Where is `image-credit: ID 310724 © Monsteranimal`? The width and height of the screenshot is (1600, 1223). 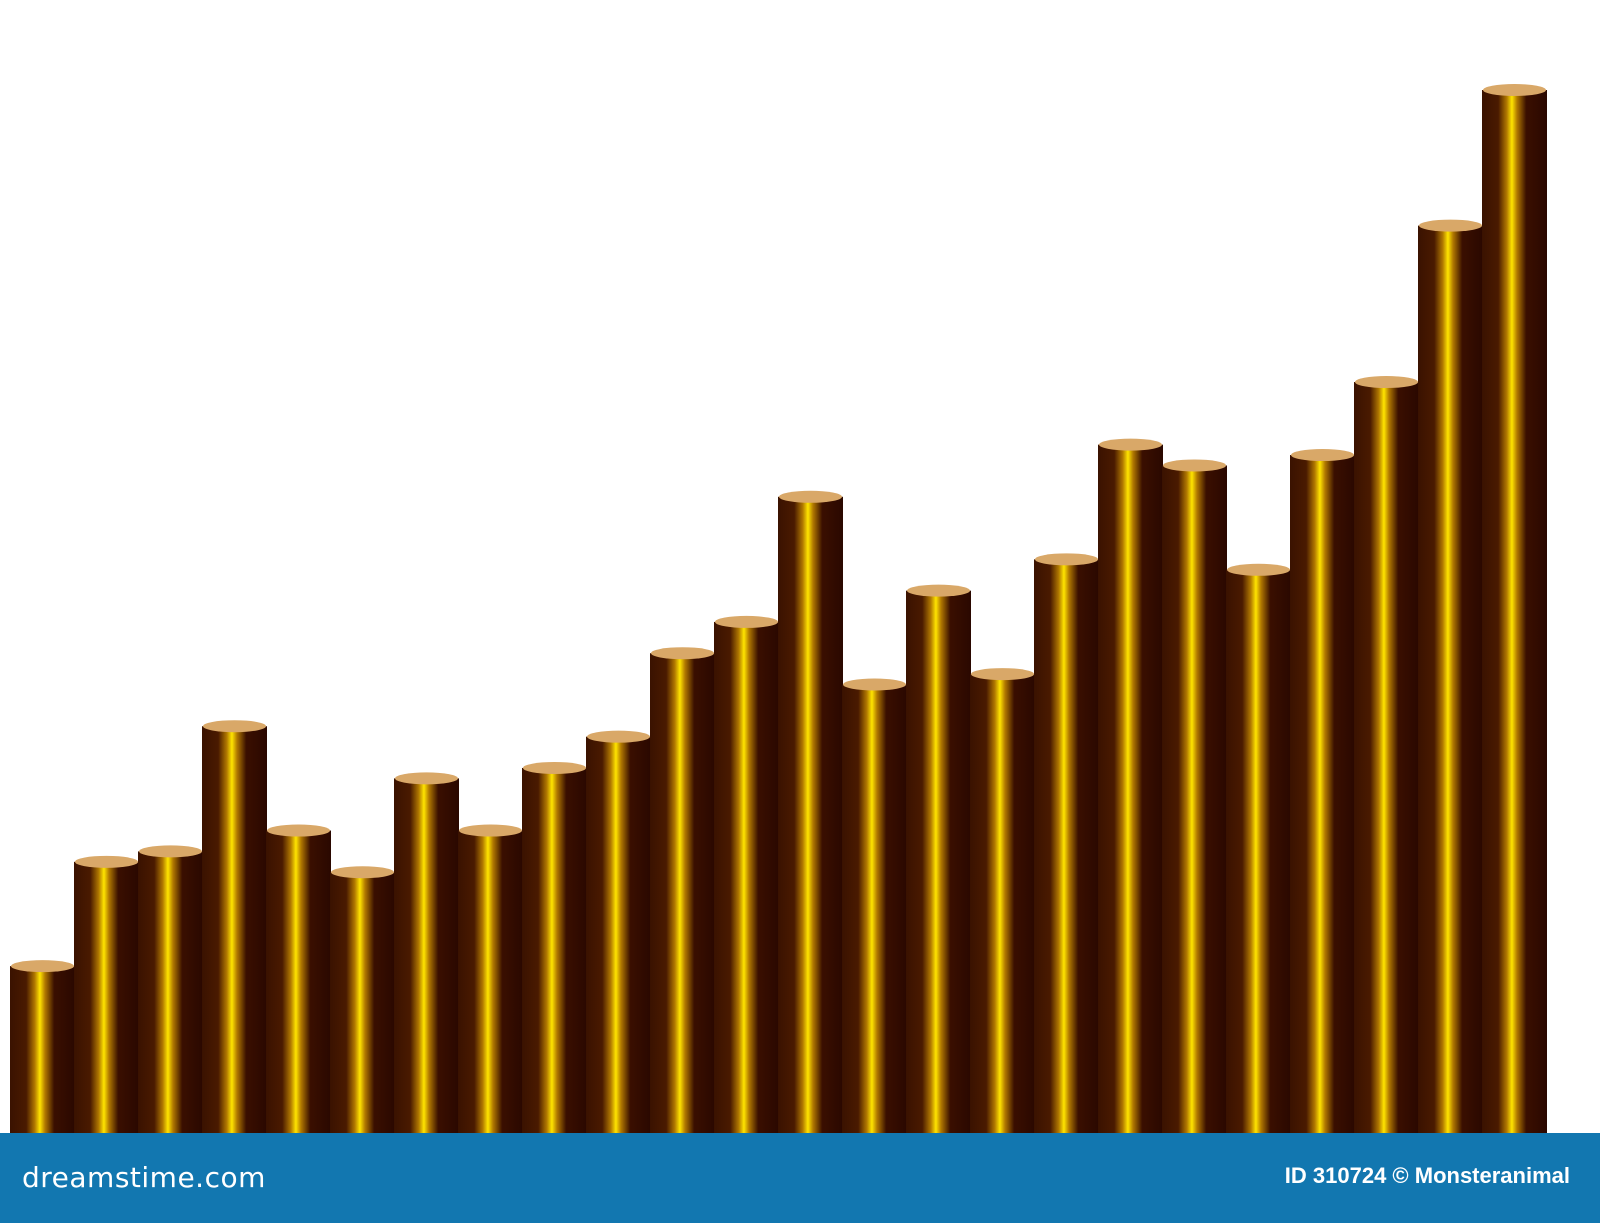
image-credit: ID 310724 © Monsteranimal is located at coordinates (1427, 1175).